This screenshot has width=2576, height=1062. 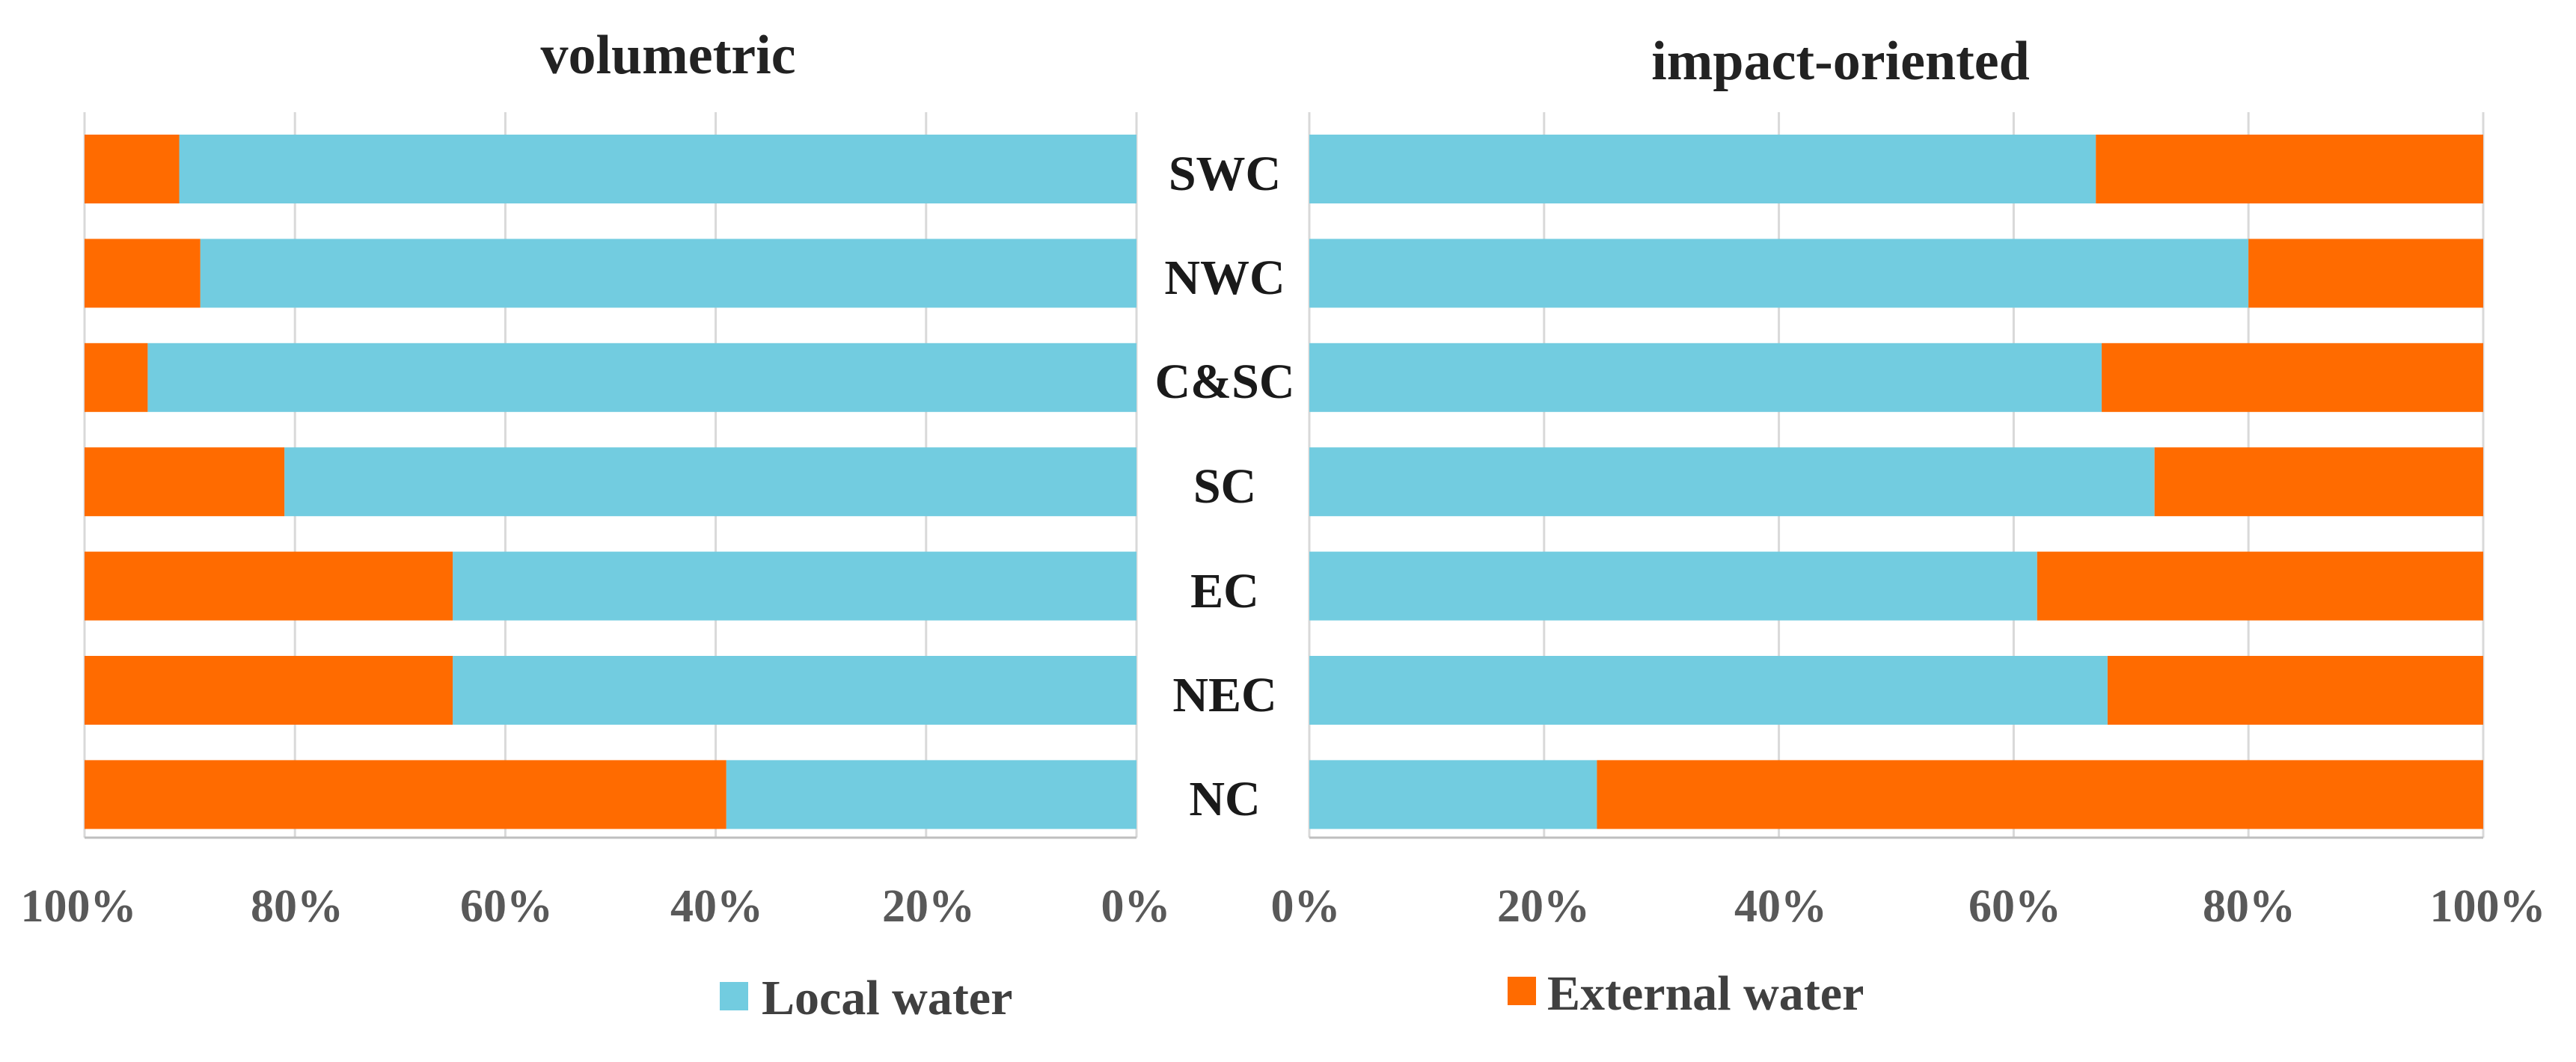 What do you see at coordinates (734, 996) in the screenshot?
I see `legend-swatch-local` at bounding box center [734, 996].